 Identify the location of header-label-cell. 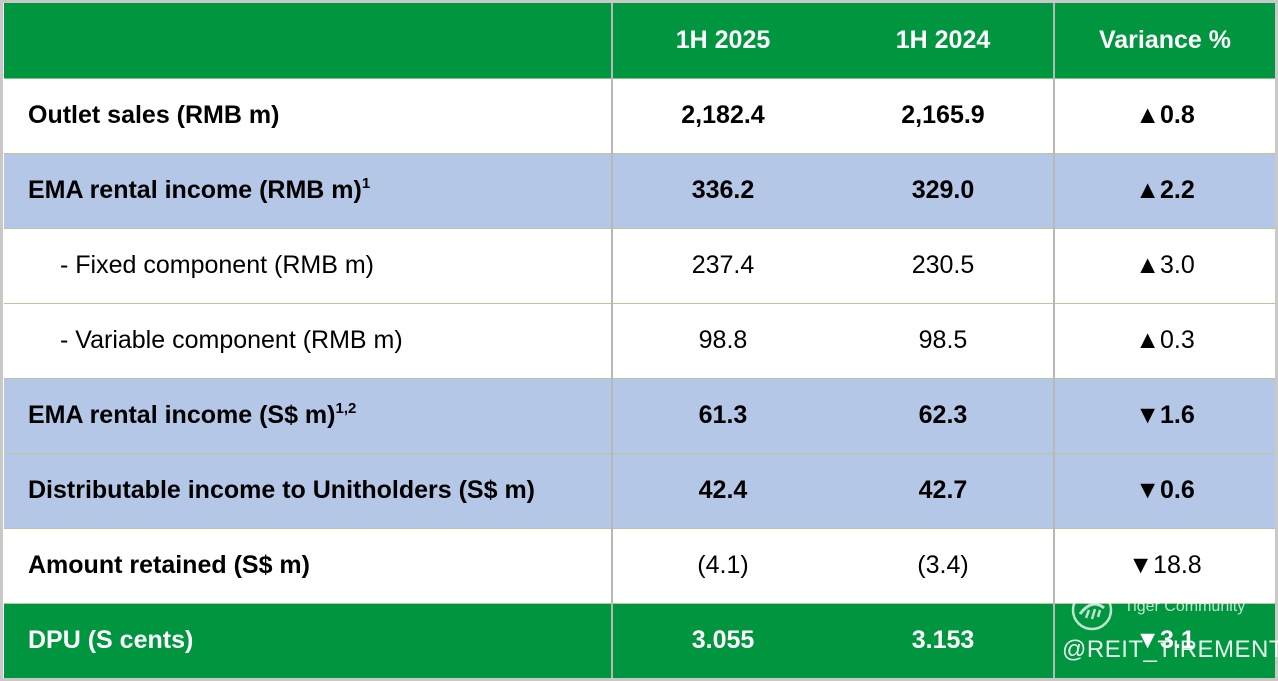
(308, 41).